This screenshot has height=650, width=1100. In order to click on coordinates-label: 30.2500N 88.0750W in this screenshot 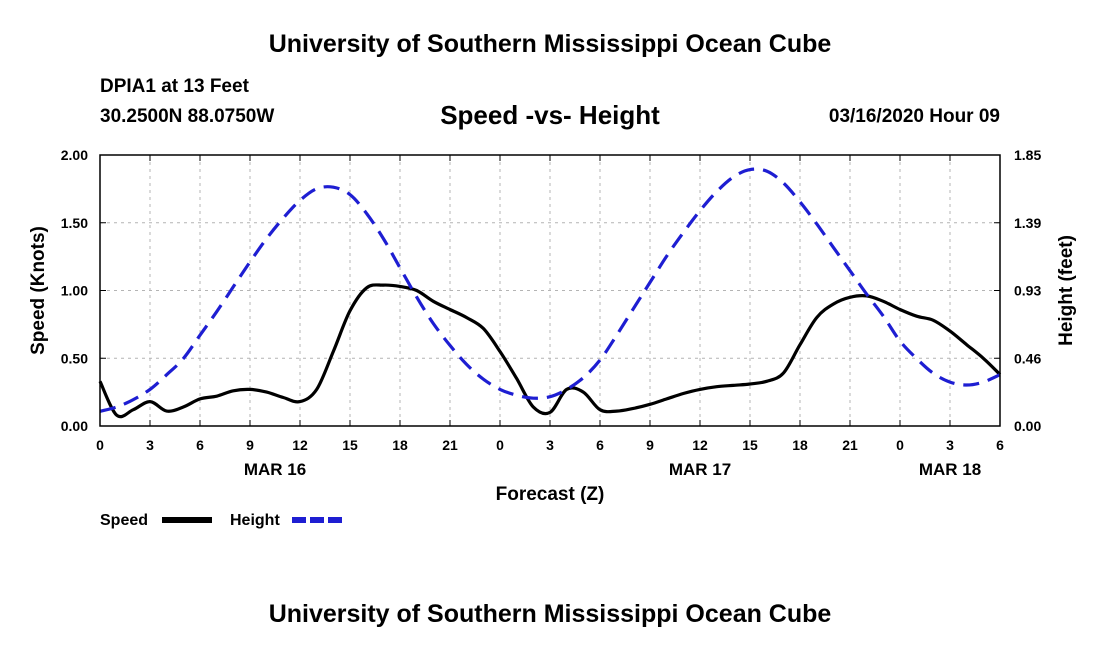, I will do `click(187, 116)`.